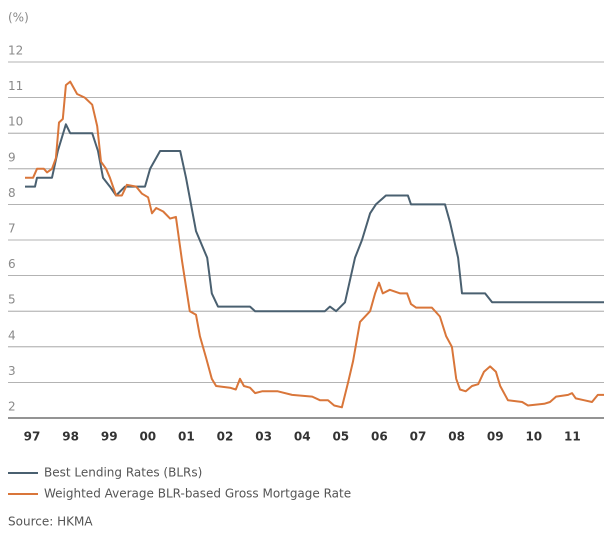 The height and width of the screenshot is (536, 605). Describe the element at coordinates (456, 437) in the screenshot. I see `x-tick-label: 08` at that location.